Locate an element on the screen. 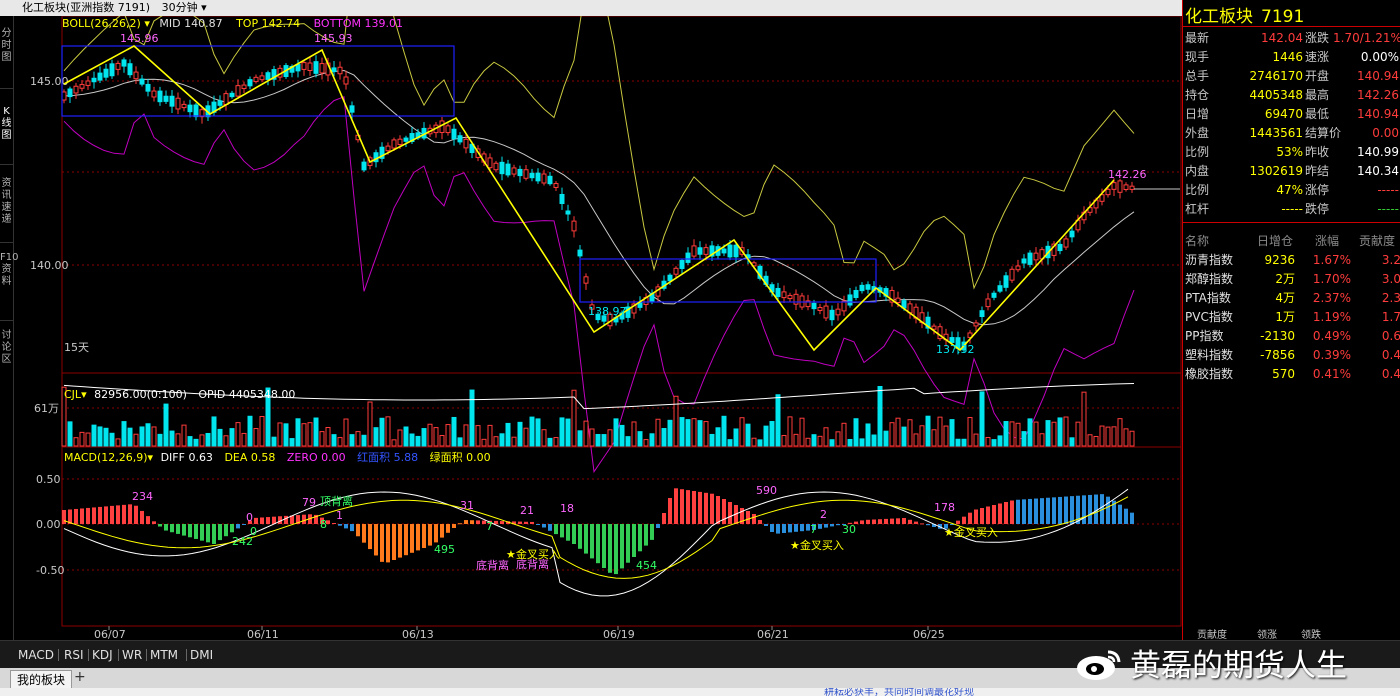 This screenshot has width=1400, height=696. news-ticker: 耕耘必获丰，共同时间调最花好现 is located at coordinates (899, 692).